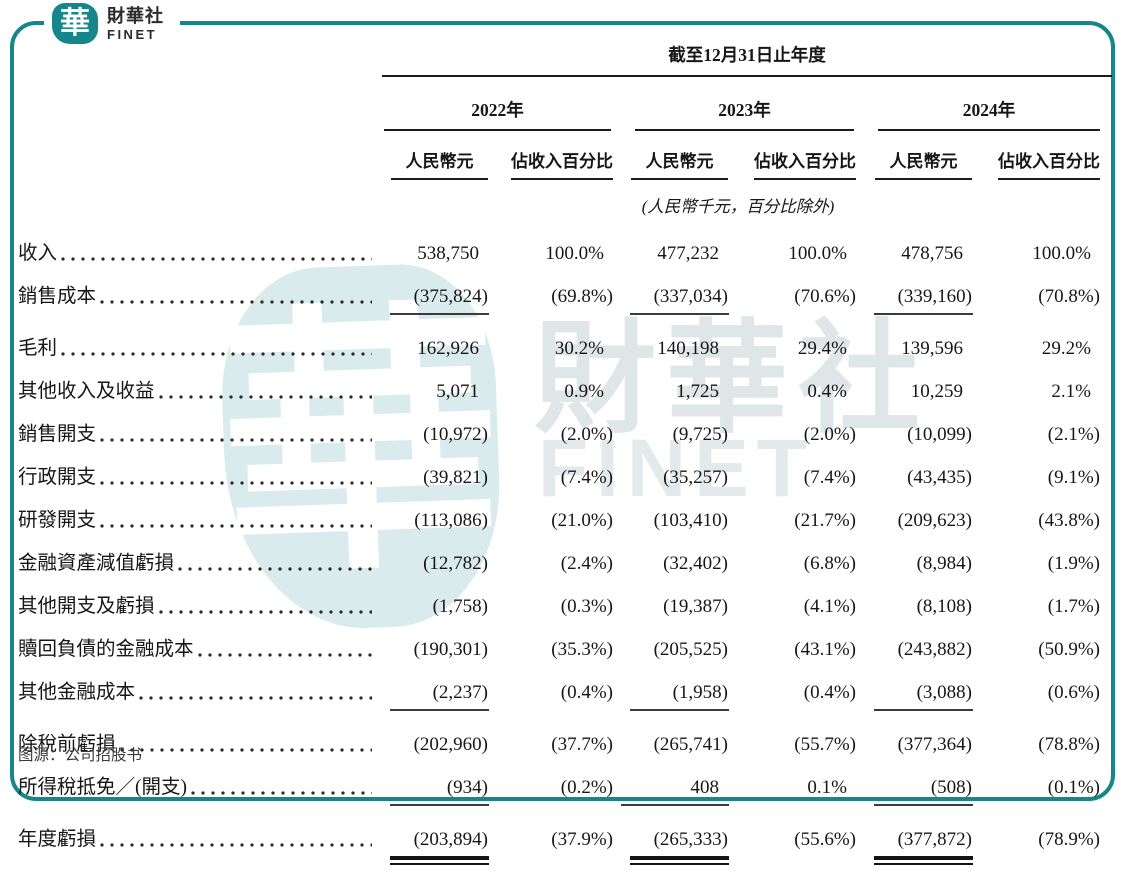 The width and height of the screenshot is (1123, 874). I want to click on percent-value: (2.4%), so click(586, 563).